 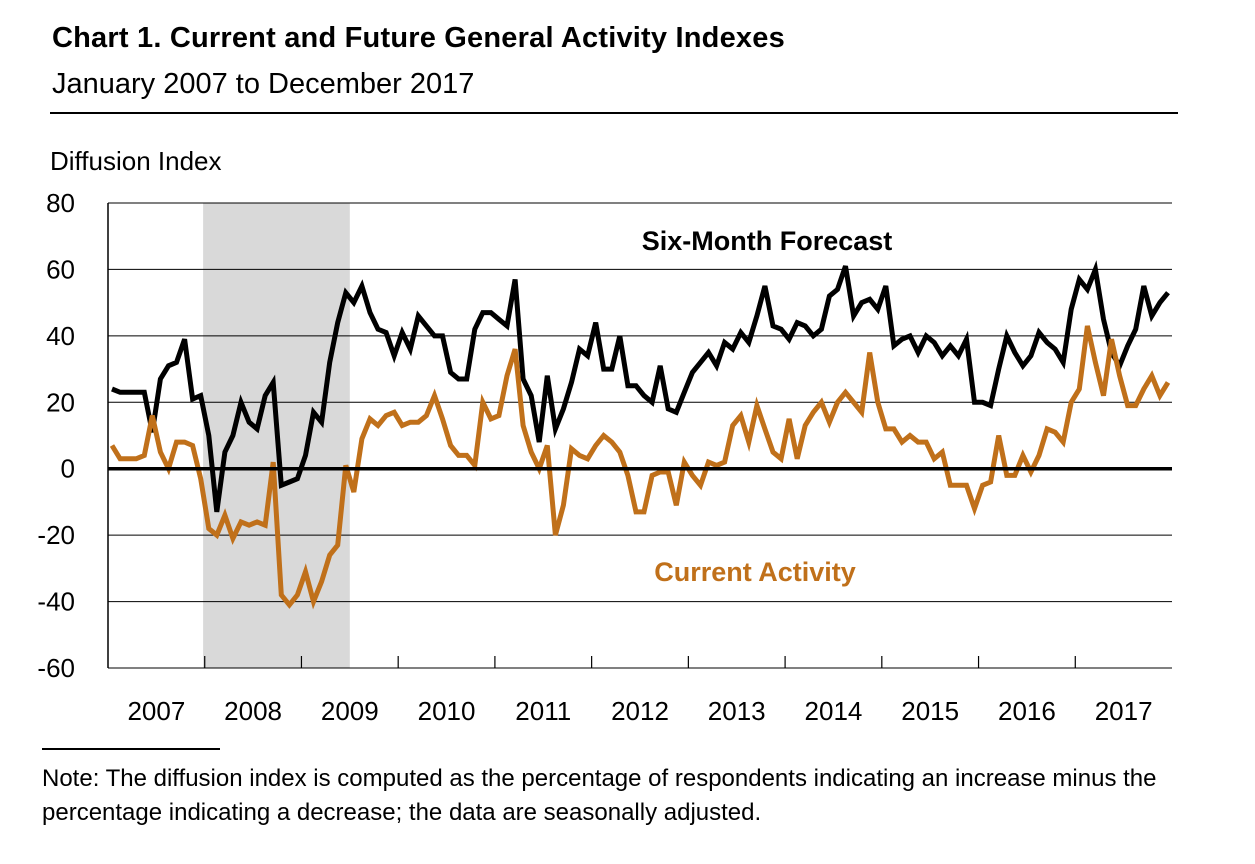 What do you see at coordinates (755, 572) in the screenshot?
I see `series-label-current-activity: Current Activity` at bounding box center [755, 572].